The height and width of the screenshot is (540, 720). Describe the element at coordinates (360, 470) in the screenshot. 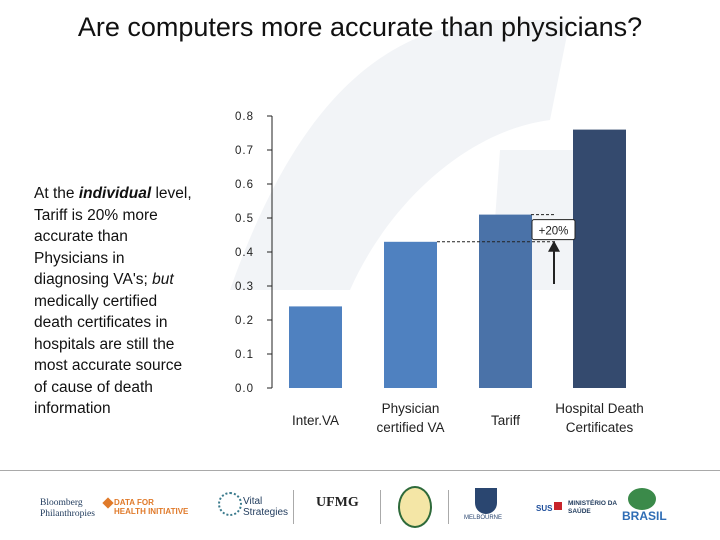

I see `footer-divider` at that location.